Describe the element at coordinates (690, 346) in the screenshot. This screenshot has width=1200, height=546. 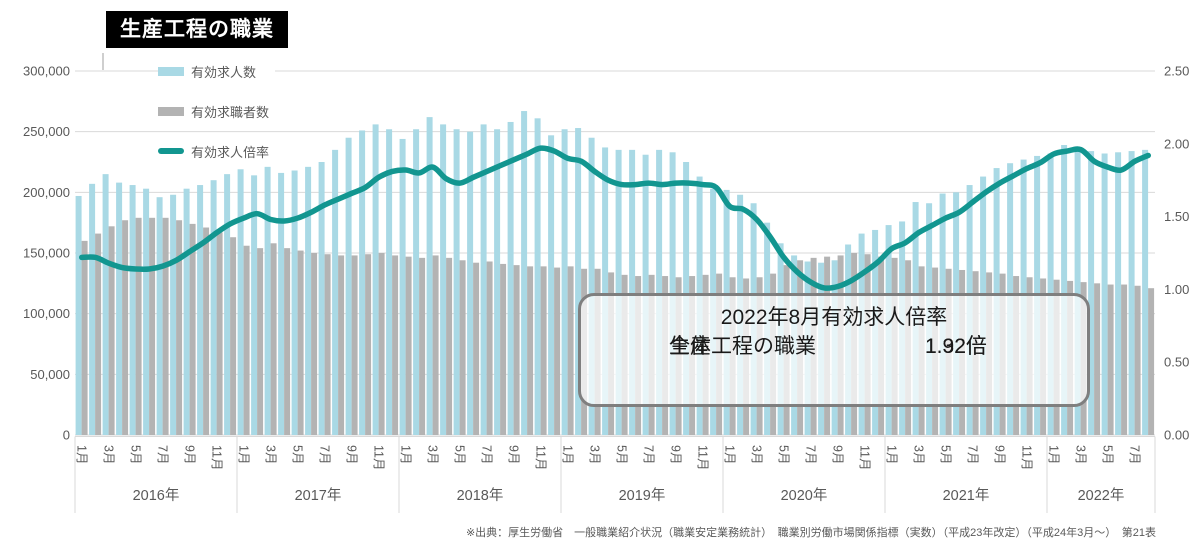
I see `annotation-label: 全体` at that location.